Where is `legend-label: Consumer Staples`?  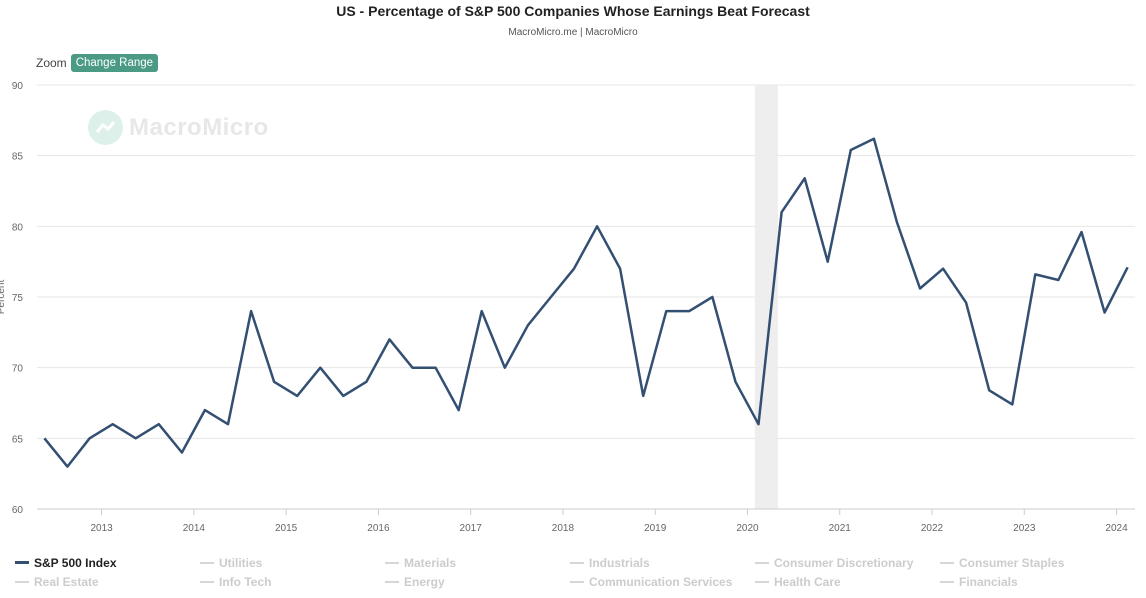 legend-label: Consumer Staples is located at coordinates (1012, 562).